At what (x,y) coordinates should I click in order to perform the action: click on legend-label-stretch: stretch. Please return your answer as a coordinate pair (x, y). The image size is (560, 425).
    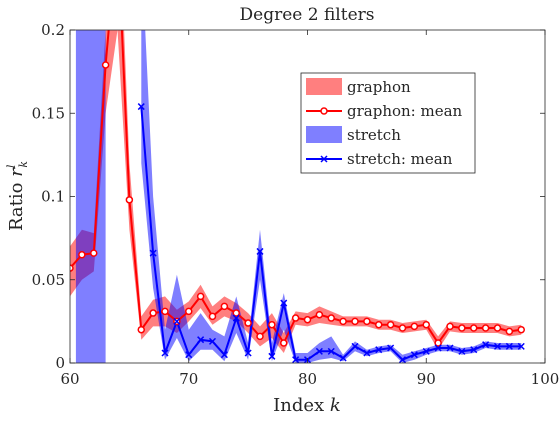
    Looking at the image, I should click on (374, 135).